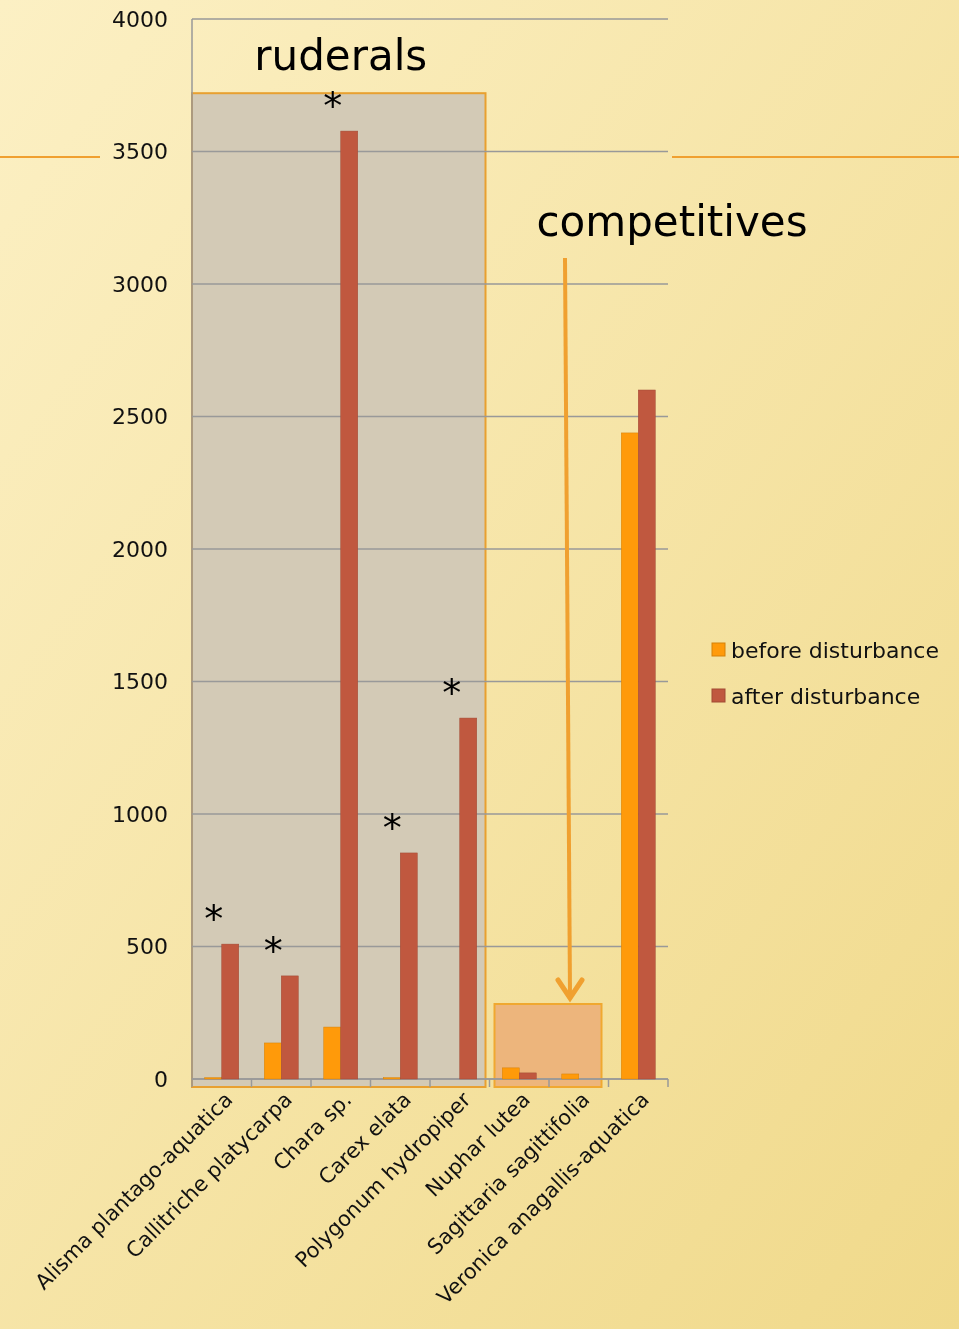  Describe the element at coordinates (835, 650) in the screenshot. I see `legend-label: before disturbance` at that location.